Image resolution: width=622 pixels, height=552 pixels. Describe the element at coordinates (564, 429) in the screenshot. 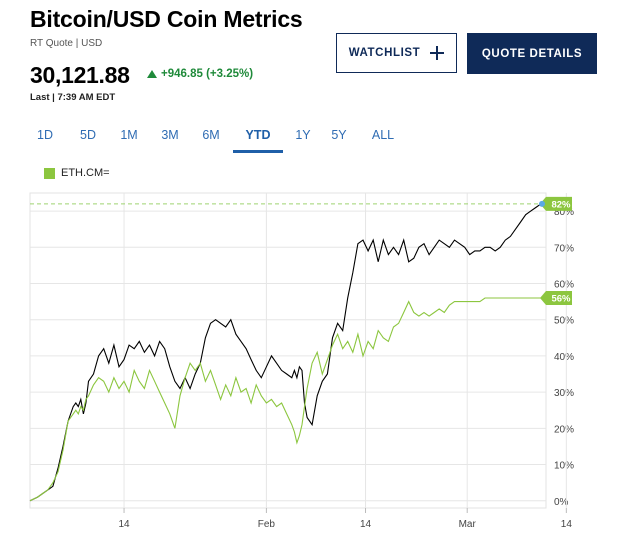

I see `y-tick-label: 20%` at that location.